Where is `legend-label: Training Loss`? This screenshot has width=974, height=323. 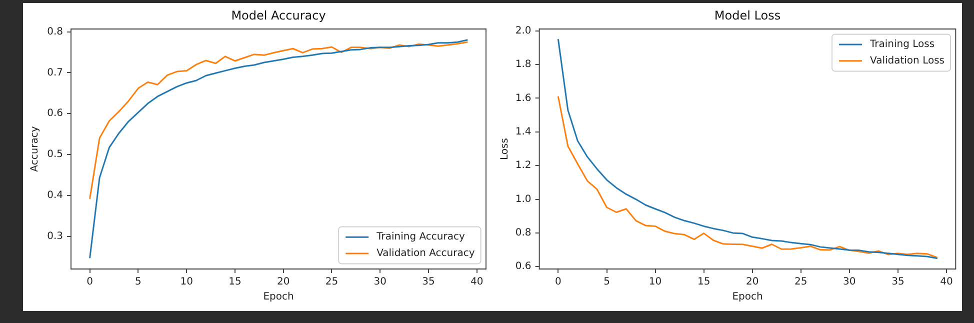
legend-label: Training Loss is located at coordinates (902, 44).